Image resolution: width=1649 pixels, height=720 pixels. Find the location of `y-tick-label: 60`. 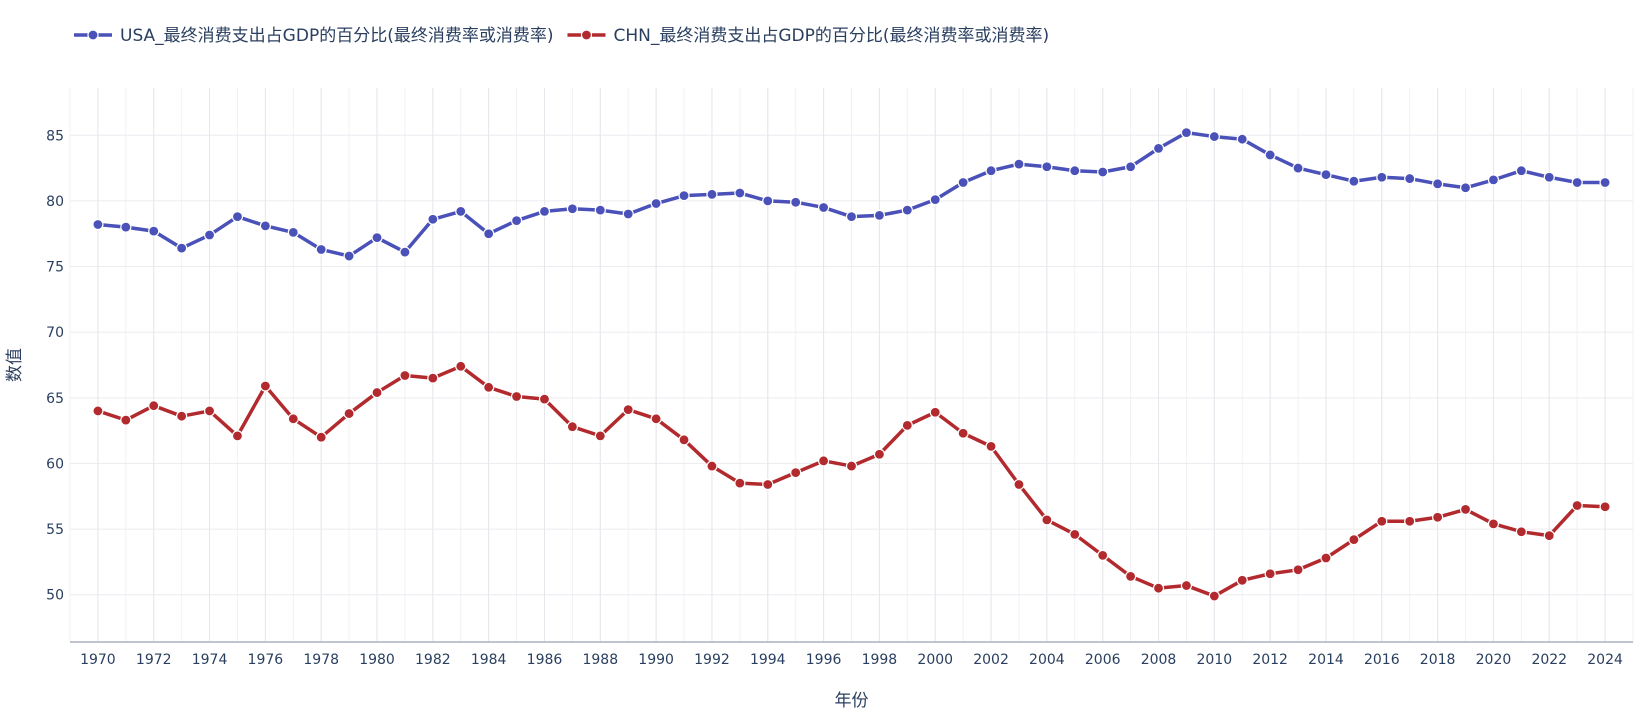

y-tick-label: 60 is located at coordinates (55, 464).